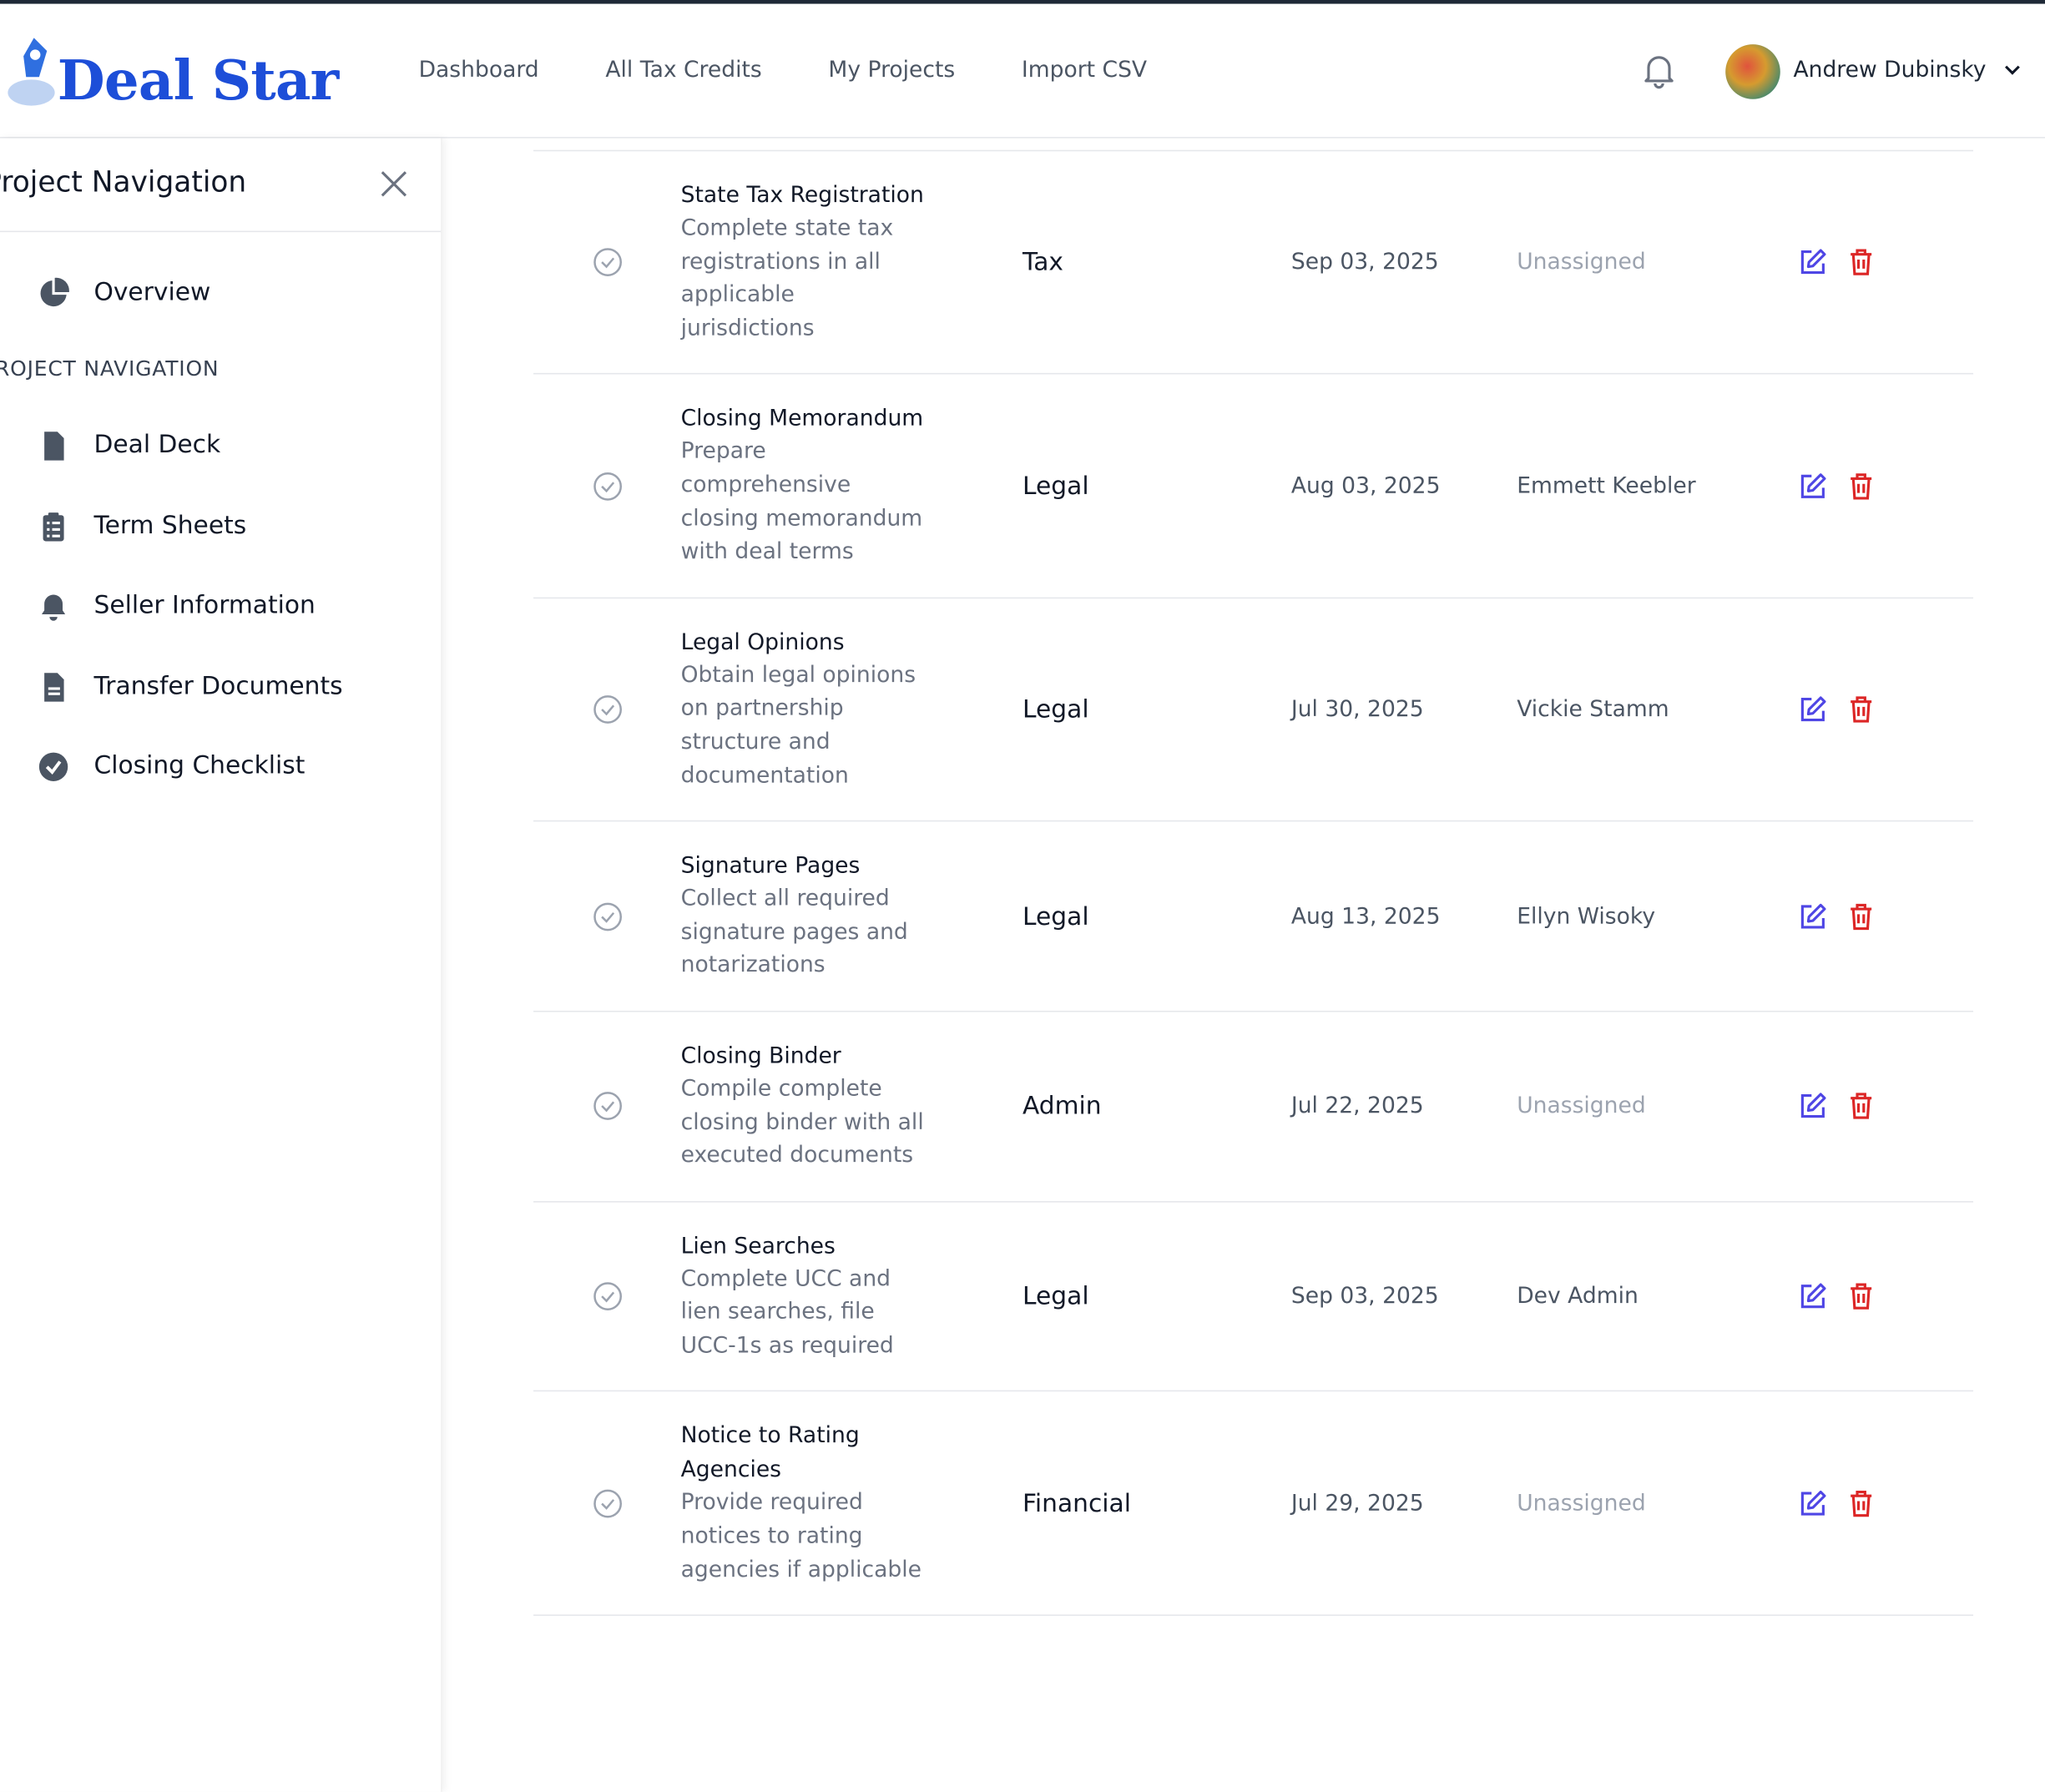 The image size is (2045, 1792). Describe the element at coordinates (1077, 1503) in the screenshot. I see `task-category: Financial` at that location.